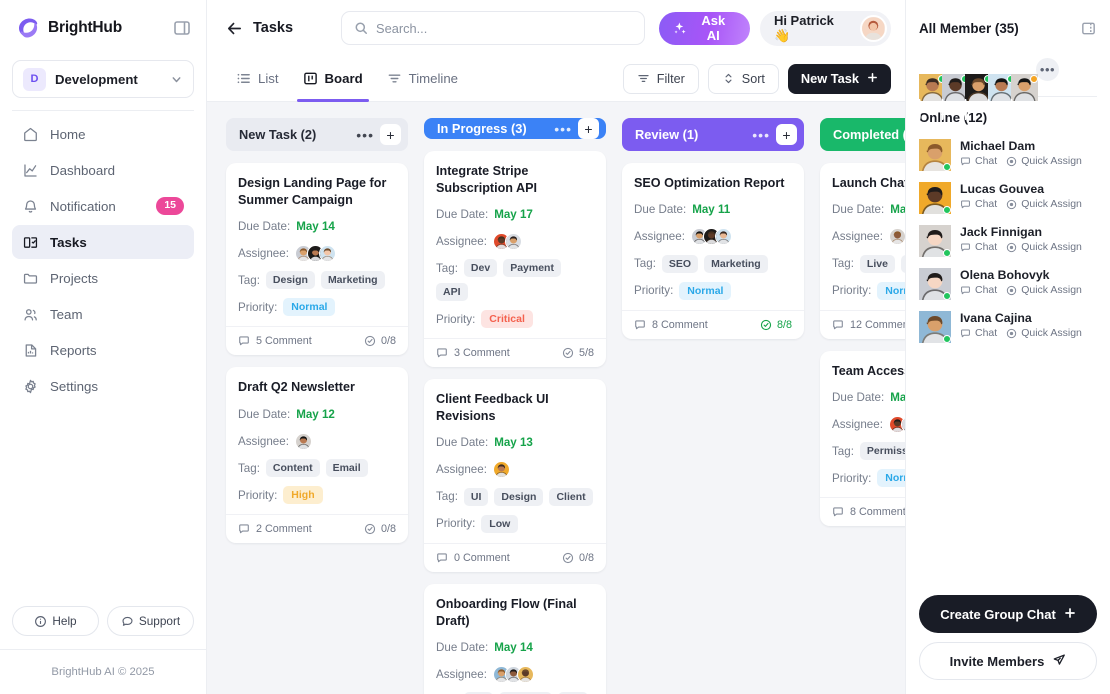  What do you see at coordinates (317, 468) in the screenshot?
I see `tag-row: Tag: Content Email` at bounding box center [317, 468].